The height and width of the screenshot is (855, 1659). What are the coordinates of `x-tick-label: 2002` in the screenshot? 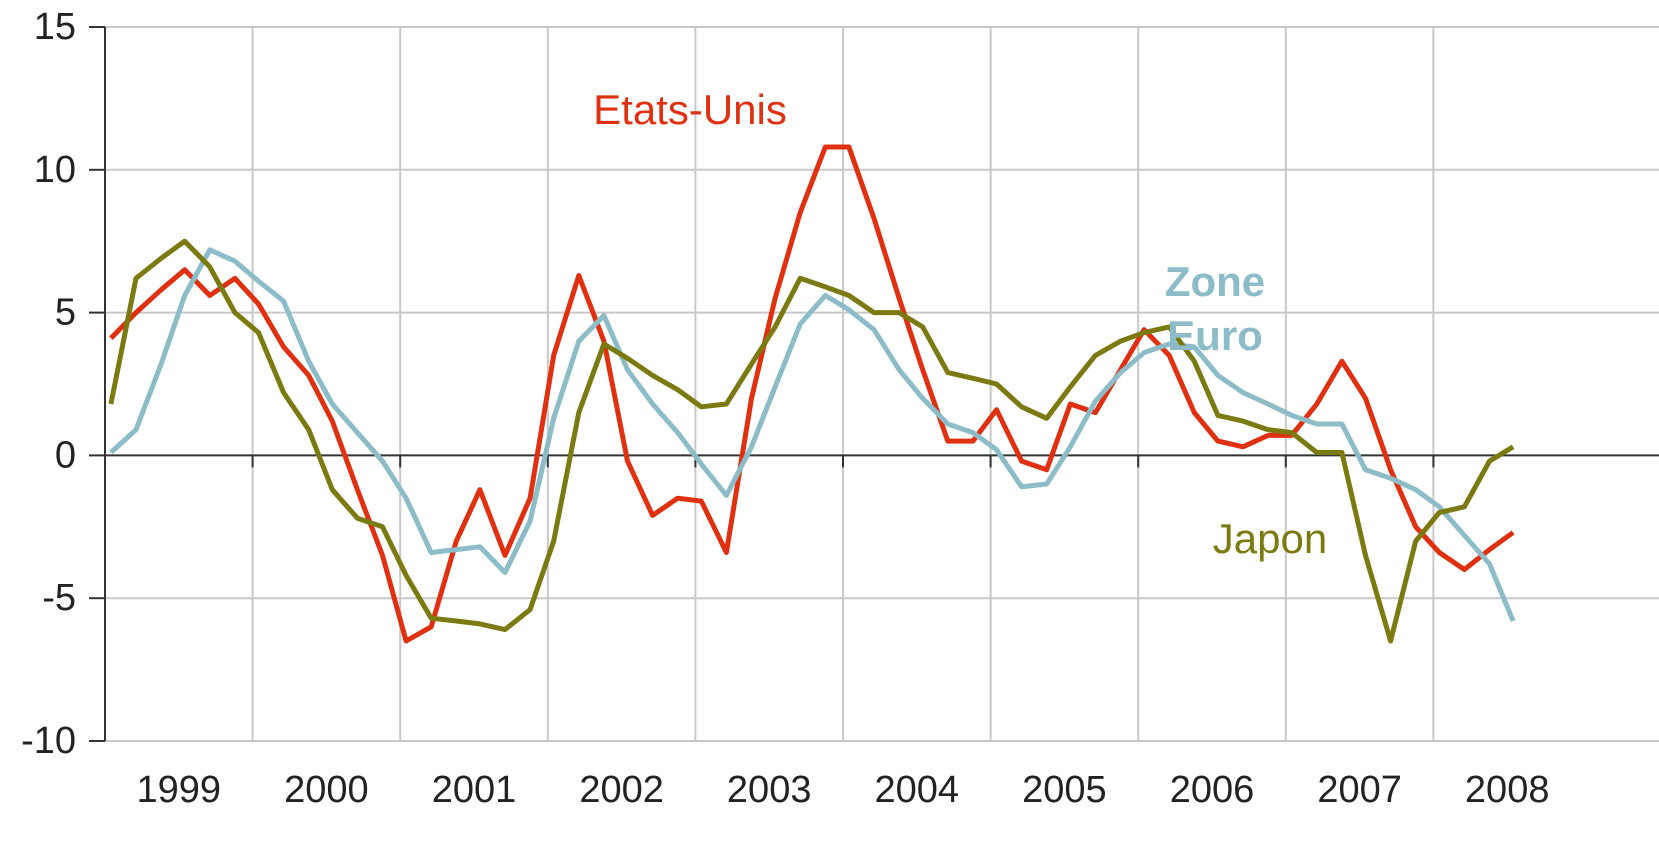 It's located at (621, 790).